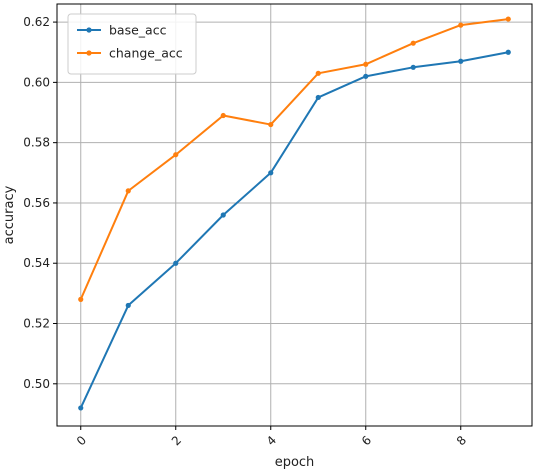 The width and height of the screenshot is (550, 473). What do you see at coordinates (138, 30) in the screenshot?
I see `legend-label: base_acc` at bounding box center [138, 30].